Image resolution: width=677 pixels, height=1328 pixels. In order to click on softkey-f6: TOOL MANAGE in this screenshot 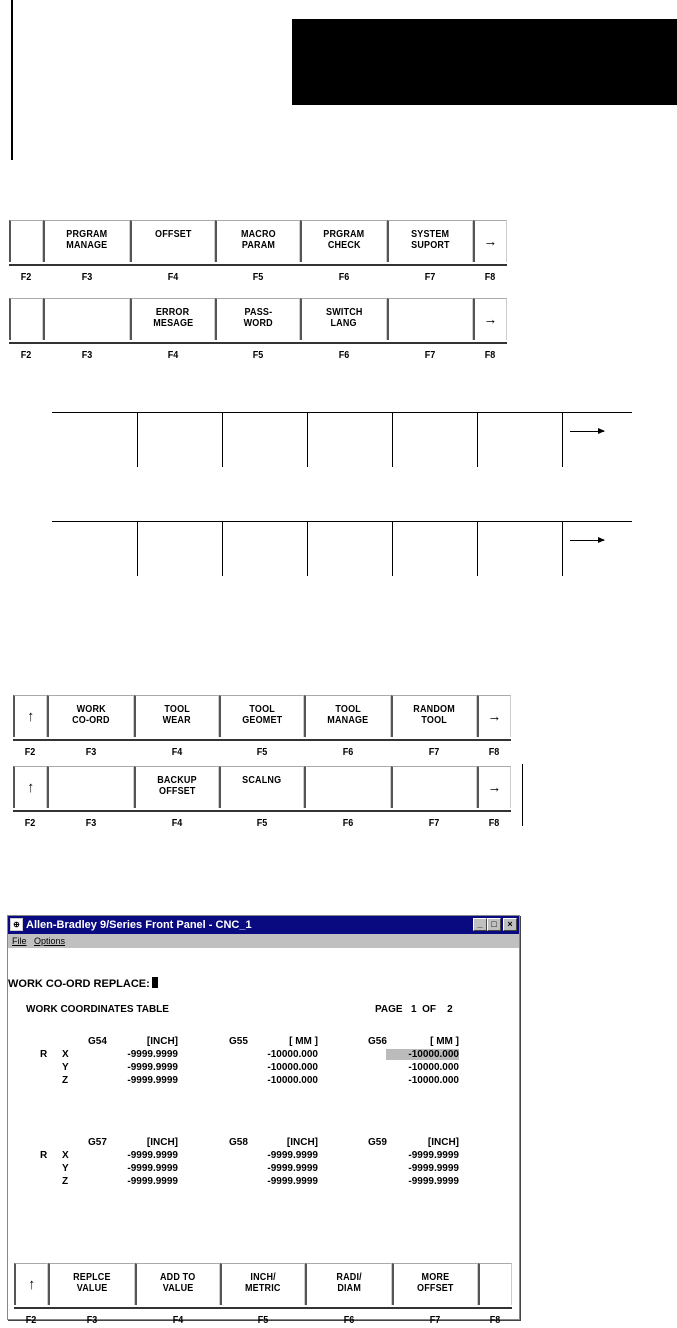, I will do `click(347, 716)`.